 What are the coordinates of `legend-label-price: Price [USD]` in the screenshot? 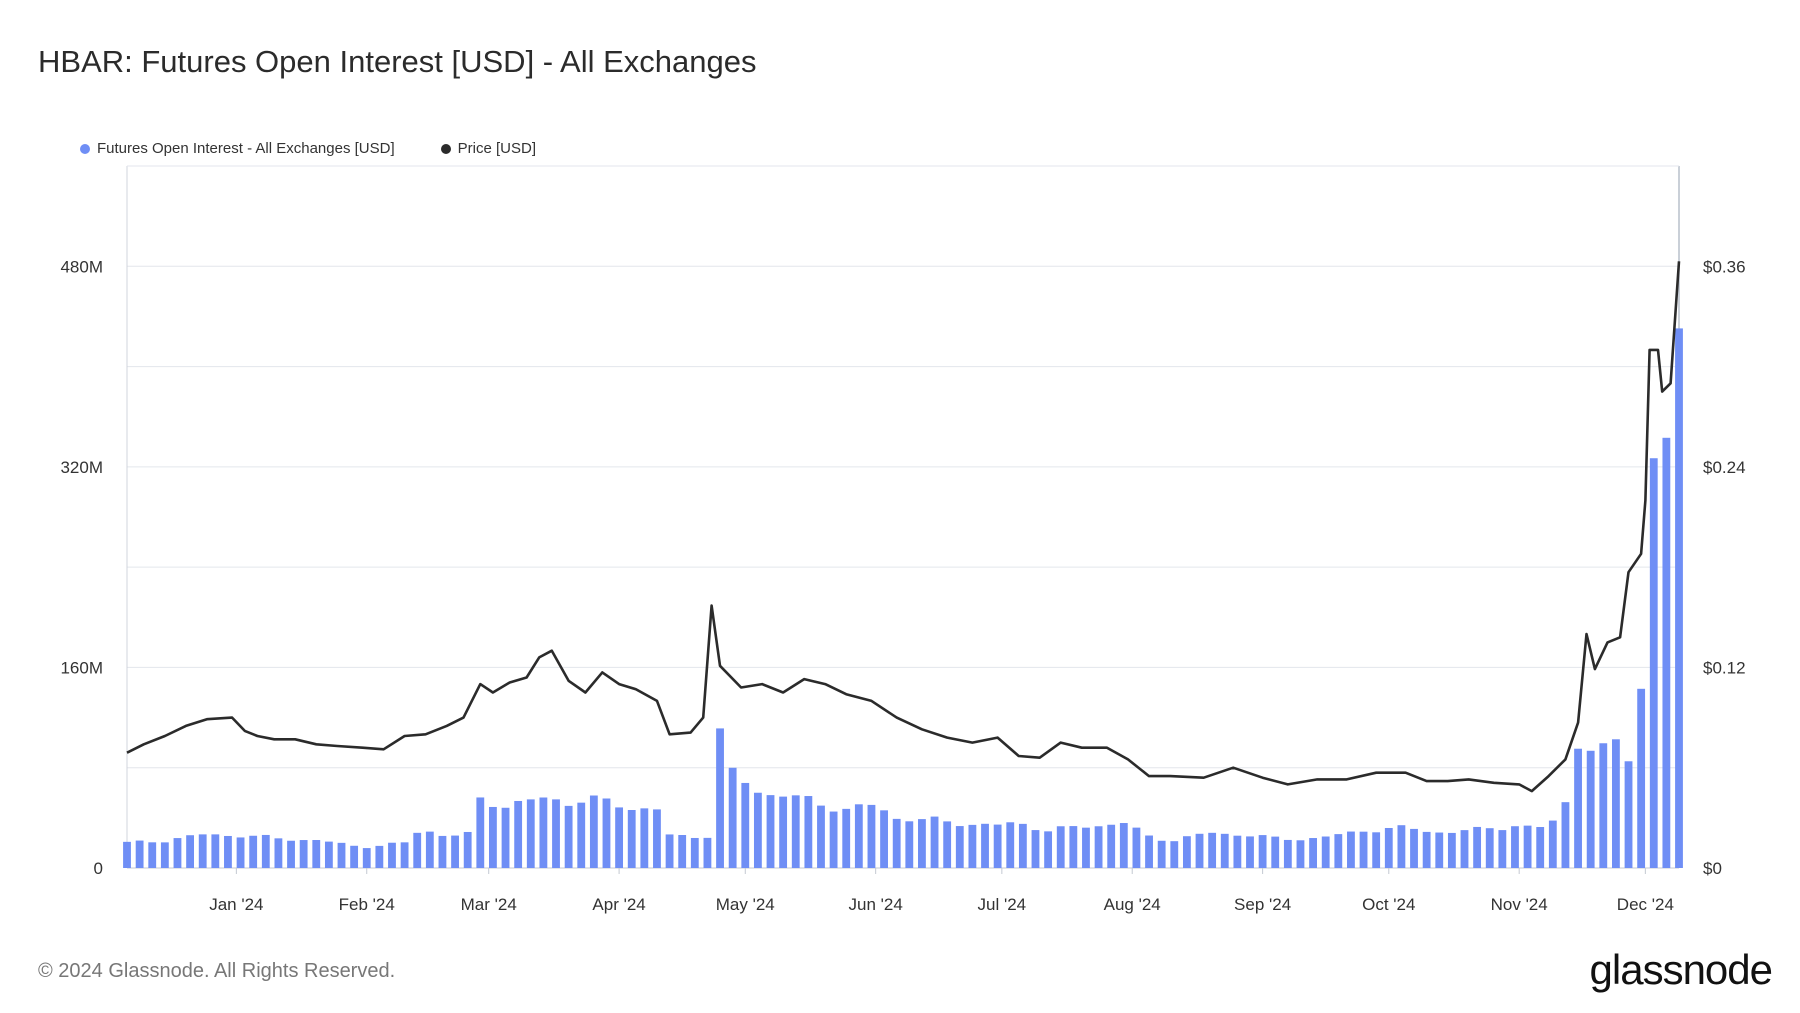 It's located at (496, 148).